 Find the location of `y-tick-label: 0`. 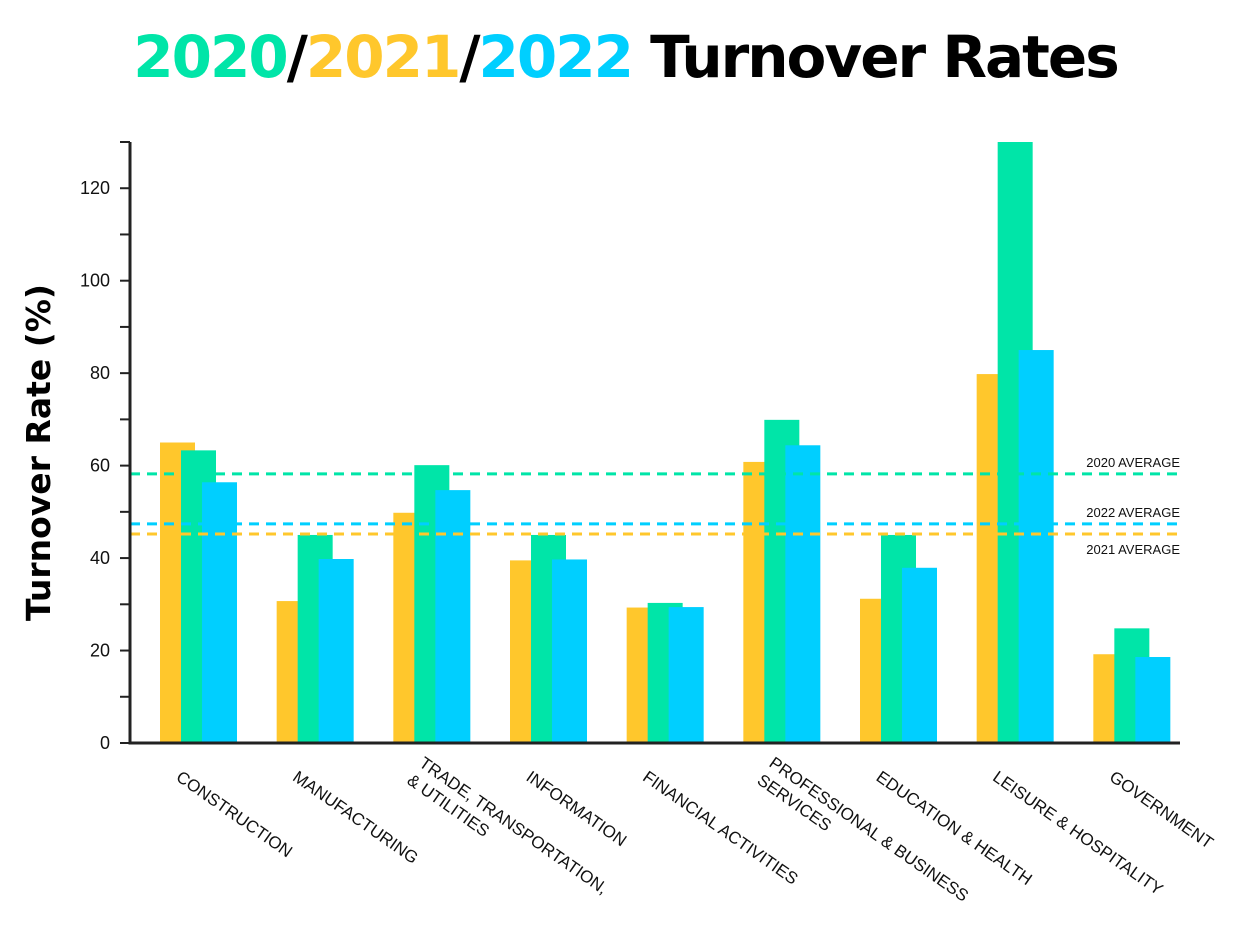

y-tick-label: 0 is located at coordinates (105, 743).